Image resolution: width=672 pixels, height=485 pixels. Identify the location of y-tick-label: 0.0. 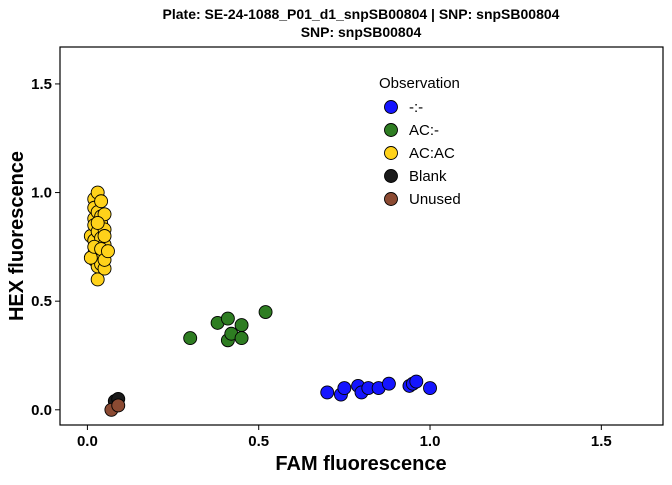
(41, 410).